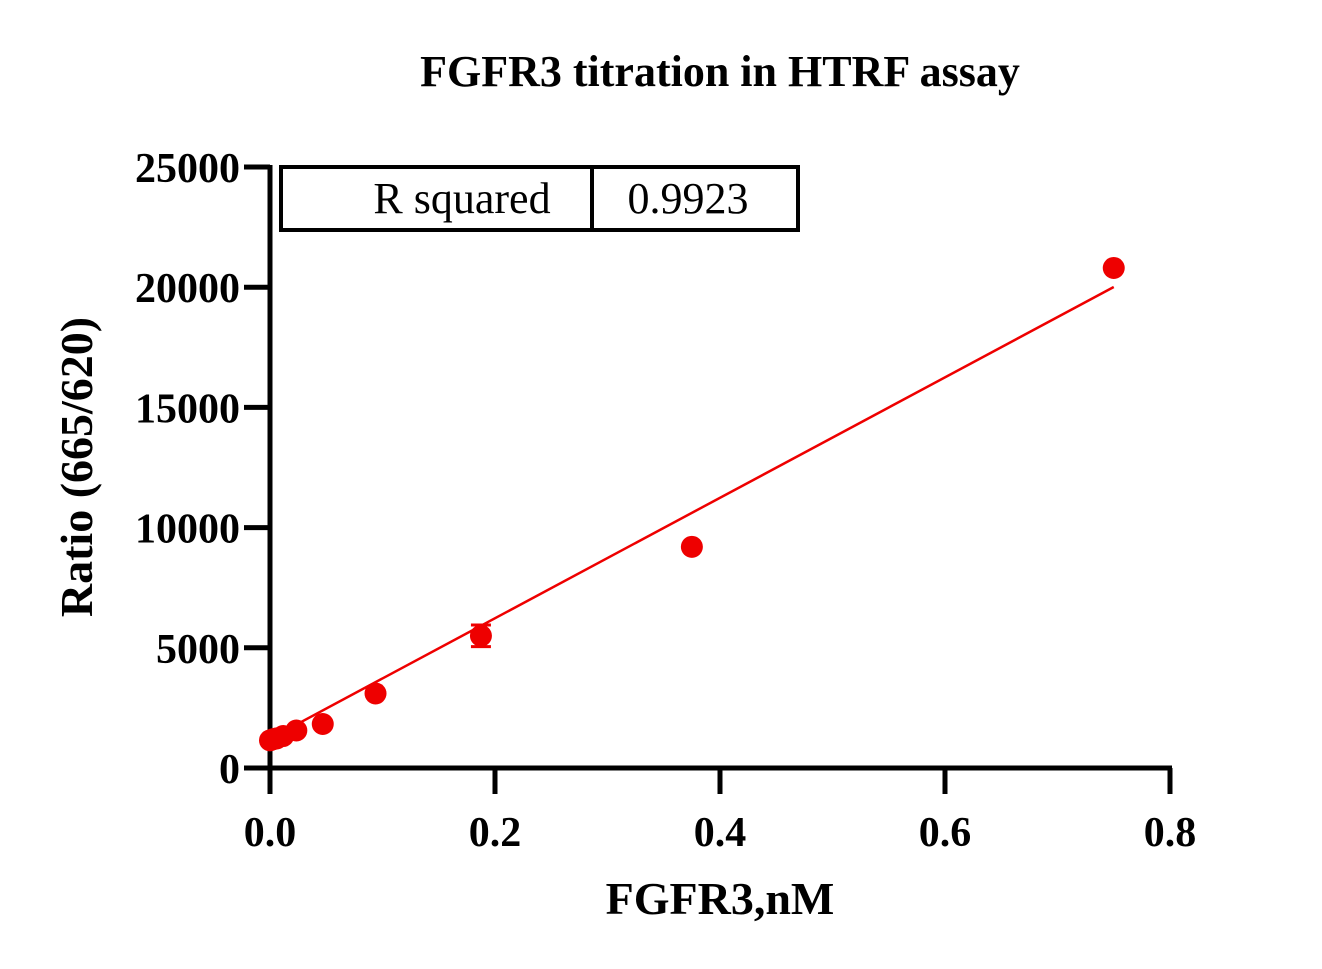 This screenshot has width=1322, height=969. I want to click on y-tick-label: 20000, so click(187, 289).